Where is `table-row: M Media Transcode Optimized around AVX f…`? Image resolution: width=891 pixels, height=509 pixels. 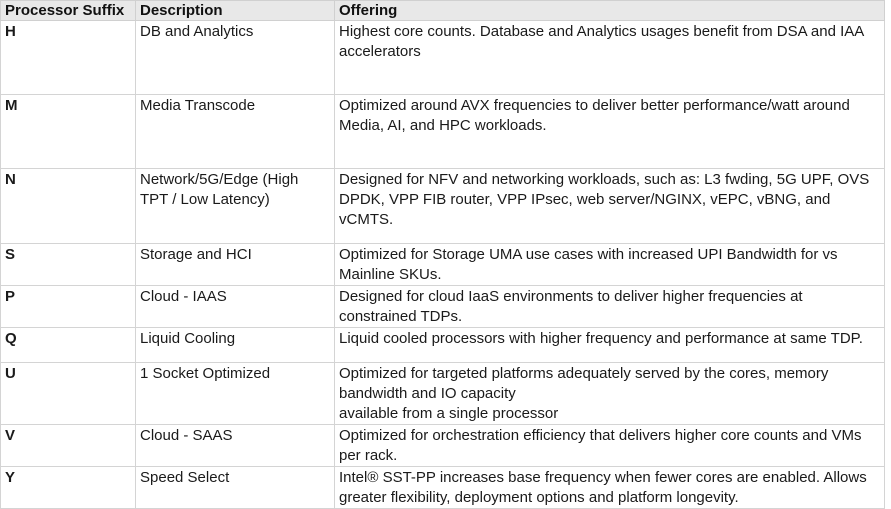
table-row: M Media Transcode Optimized around AVX f… is located at coordinates (442, 131).